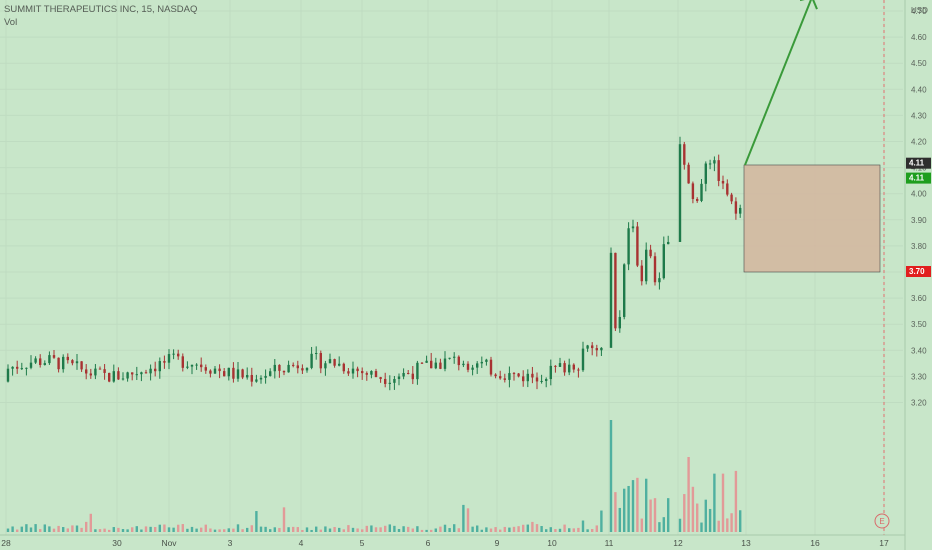 The height and width of the screenshot is (550, 932). Describe the element at coordinates (812, 218) in the screenshot. I see `risk-zone-box` at that location.